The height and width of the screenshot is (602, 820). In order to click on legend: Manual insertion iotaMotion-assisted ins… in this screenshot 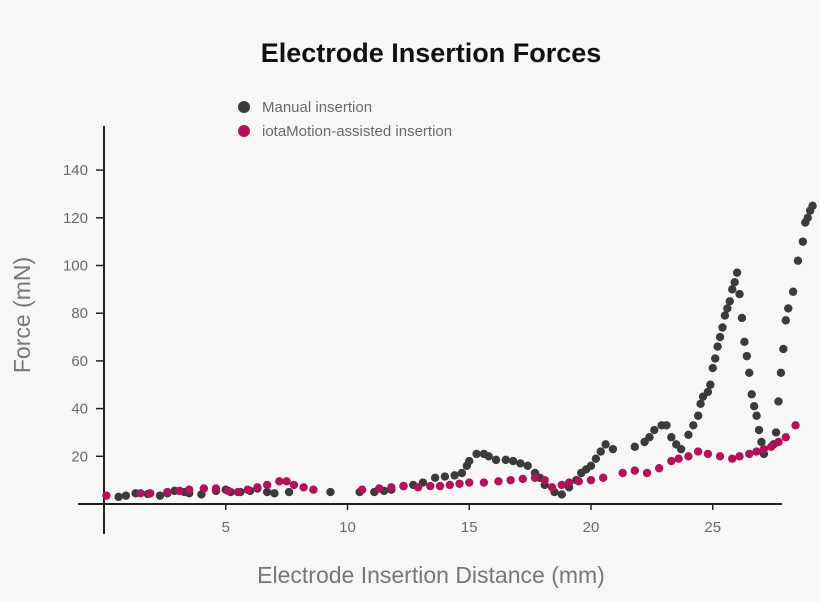, I will do `click(345, 119)`.